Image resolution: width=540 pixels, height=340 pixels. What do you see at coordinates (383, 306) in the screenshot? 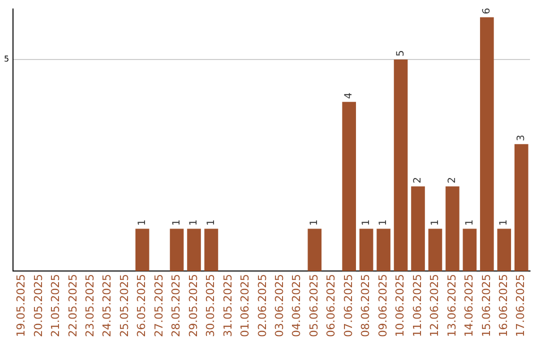
I see `x-tick-label: 09.06.2025` at bounding box center [383, 306].